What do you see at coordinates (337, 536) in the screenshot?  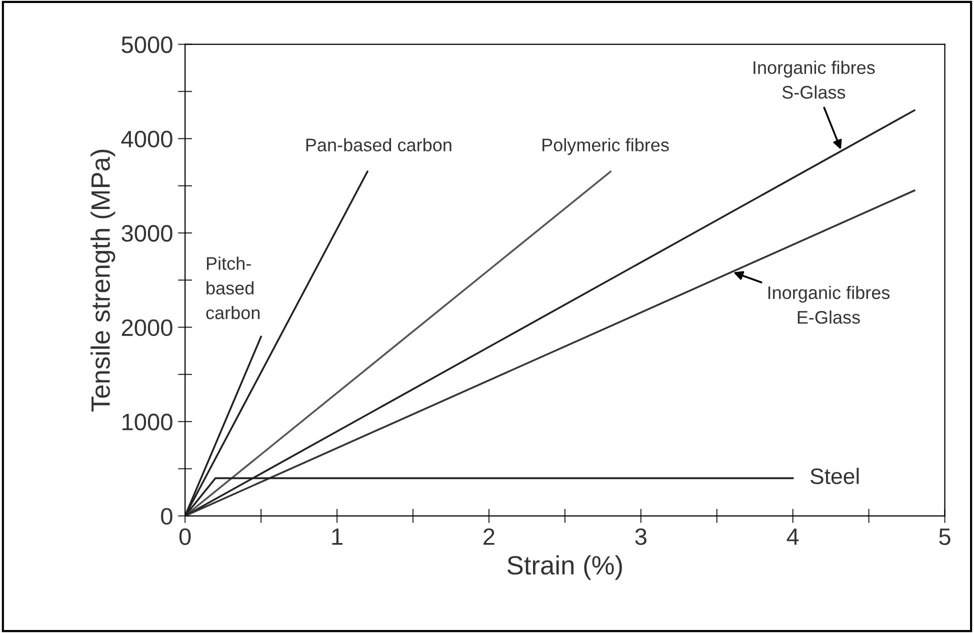 I see `x-tick-label: 1` at bounding box center [337, 536].